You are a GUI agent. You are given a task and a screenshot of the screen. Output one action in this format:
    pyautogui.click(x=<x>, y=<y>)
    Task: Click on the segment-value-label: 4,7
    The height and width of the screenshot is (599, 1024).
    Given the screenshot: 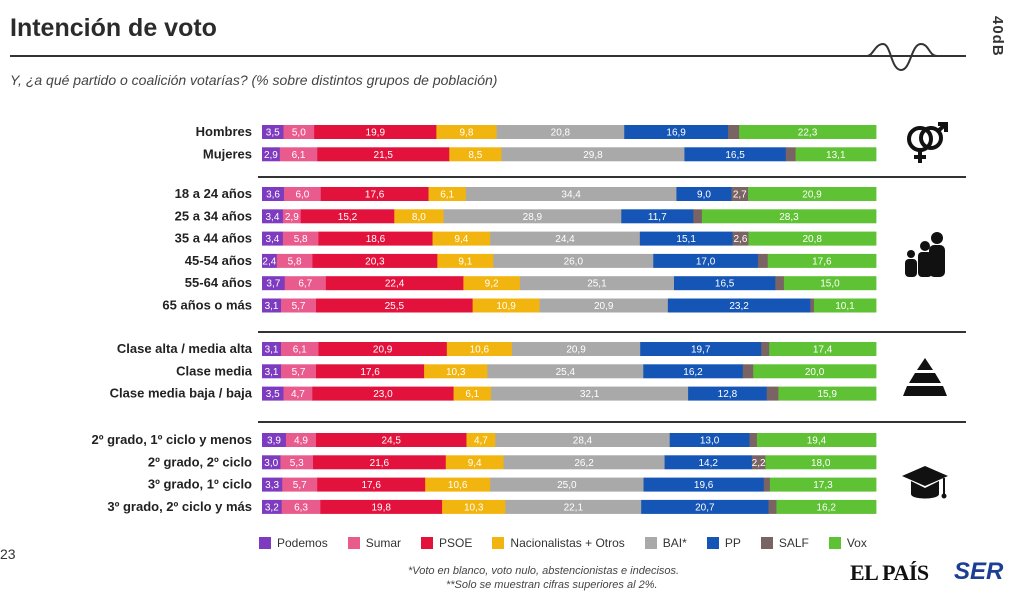 What is the action you would take?
    pyautogui.click(x=481, y=441)
    